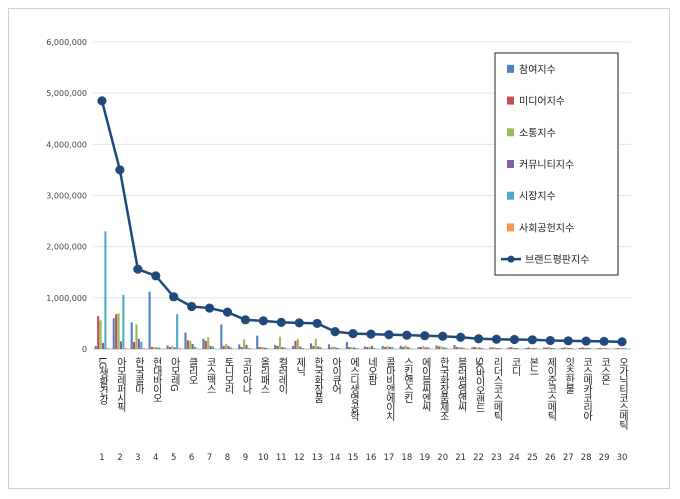 The width and height of the screenshot is (680, 499). What do you see at coordinates (623, 394) in the screenshot?
I see `category-label: 오가닉티코스메틱` at bounding box center [623, 394].